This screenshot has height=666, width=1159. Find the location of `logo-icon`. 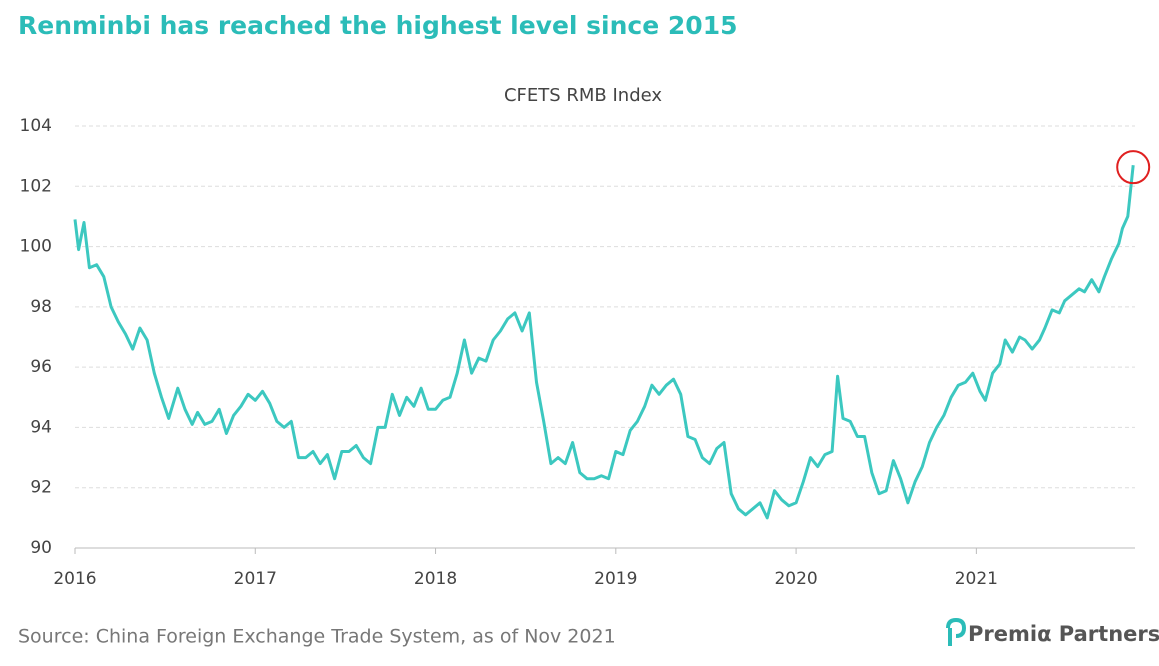

logo-icon is located at coordinates (956, 631).